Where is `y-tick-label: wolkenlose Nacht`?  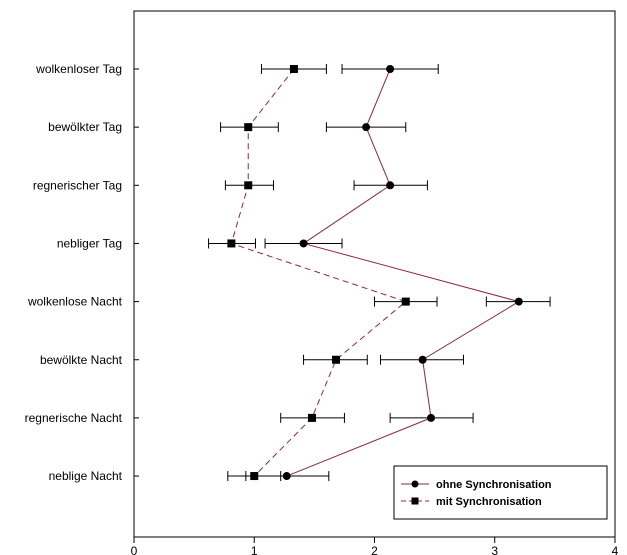
y-tick-label: wolkenlose Nacht is located at coordinates (75, 302).